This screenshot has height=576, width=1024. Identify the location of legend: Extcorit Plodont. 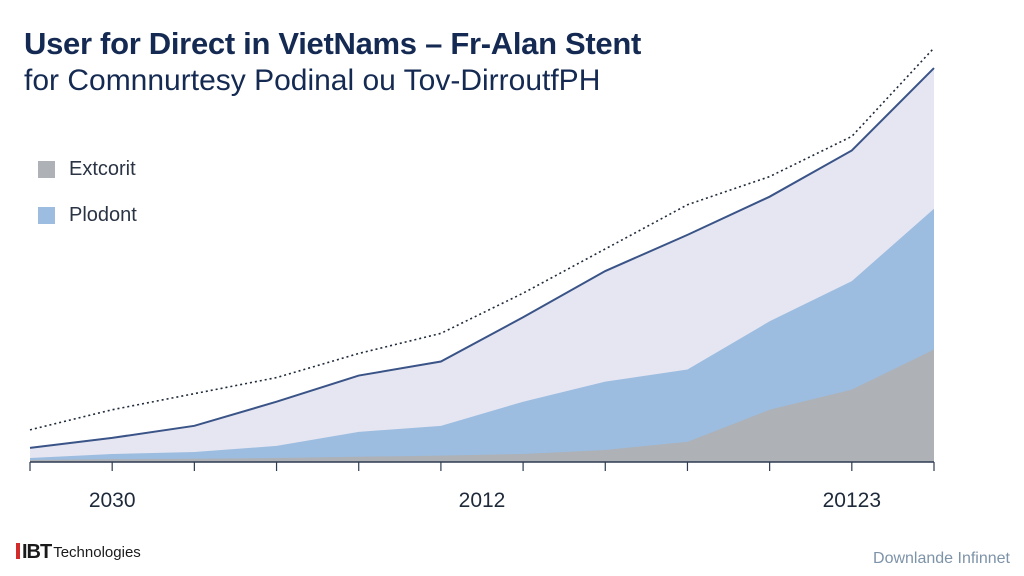
(87, 192).